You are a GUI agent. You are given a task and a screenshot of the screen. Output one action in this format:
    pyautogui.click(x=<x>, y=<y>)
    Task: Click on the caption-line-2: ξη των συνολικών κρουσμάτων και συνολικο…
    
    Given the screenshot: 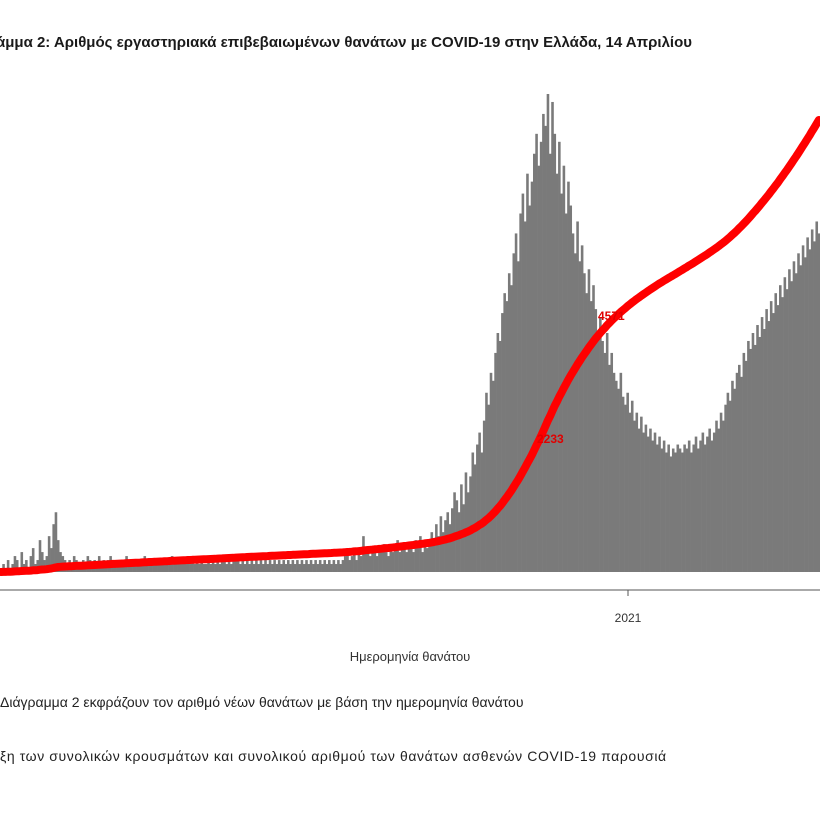 What is the action you would take?
    pyautogui.click(x=333, y=756)
    